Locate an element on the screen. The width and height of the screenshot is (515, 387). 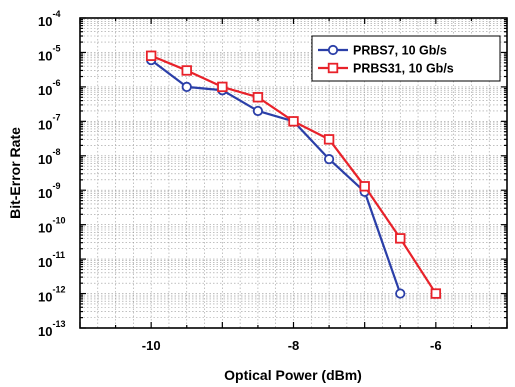
y-tick-label: 10⁻⁸ is located at coordinates (49, 157).